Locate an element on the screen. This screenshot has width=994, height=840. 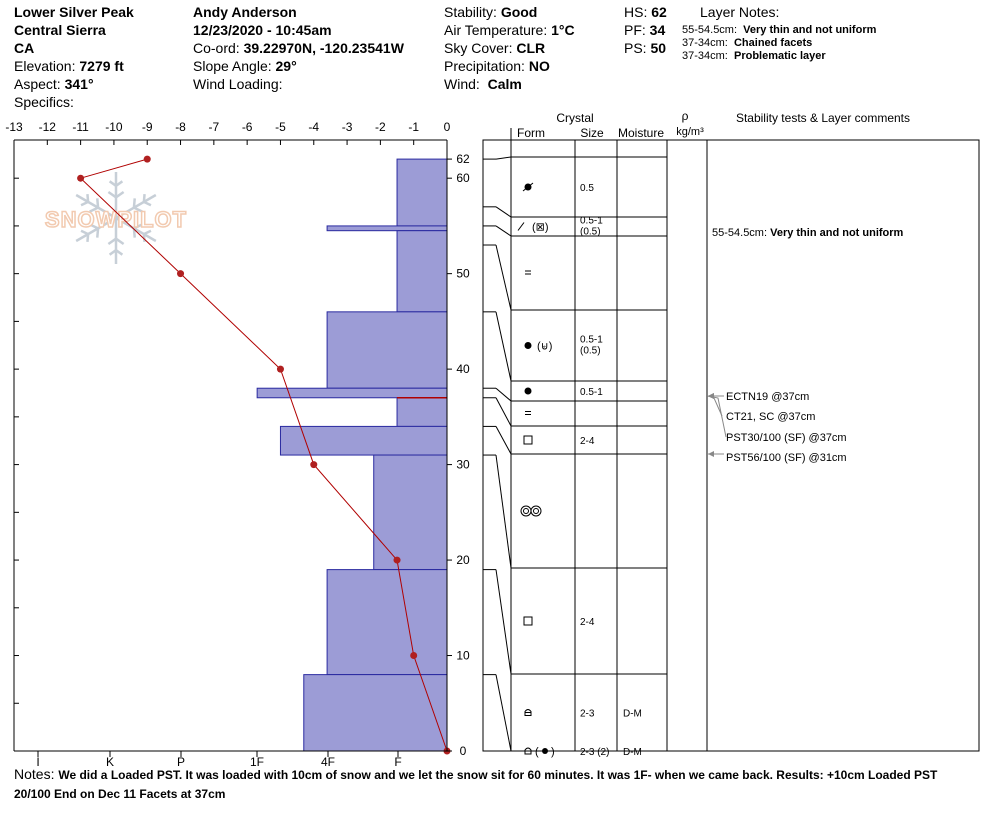
temp-tick-label: -7 is located at coordinates (214, 127).